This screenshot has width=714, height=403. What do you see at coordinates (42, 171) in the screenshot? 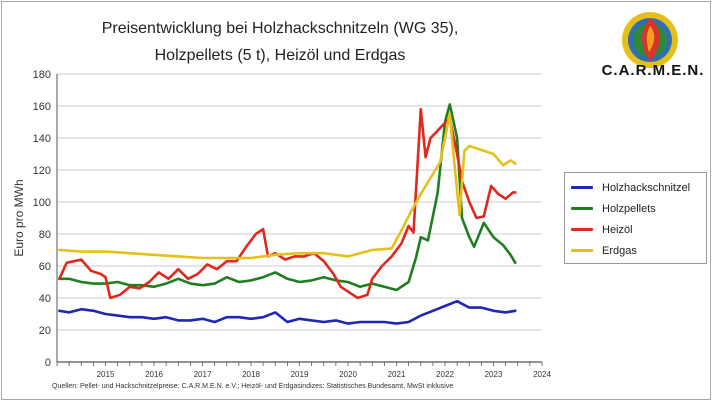
I see `y-tick-label: 120` at bounding box center [42, 171].